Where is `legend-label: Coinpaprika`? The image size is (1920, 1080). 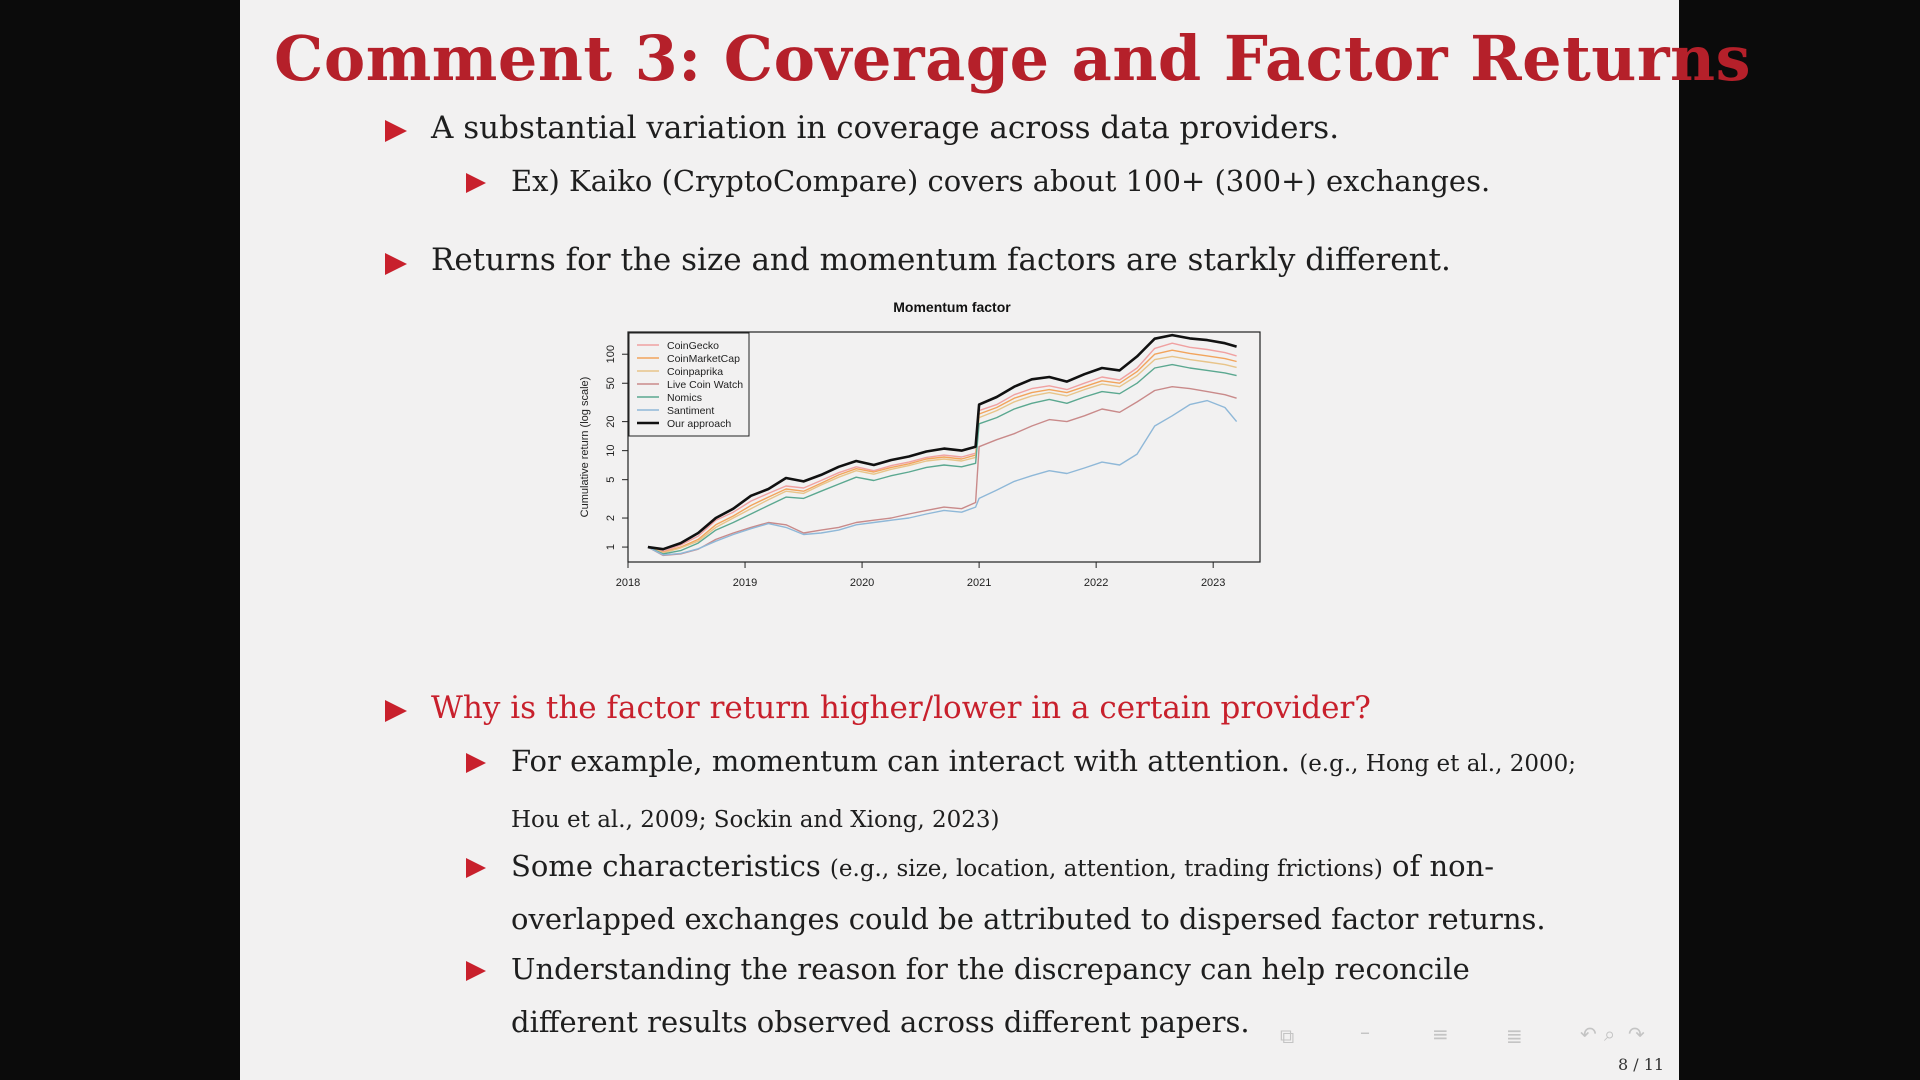
legend-label: Coinpaprika is located at coordinates (695, 372).